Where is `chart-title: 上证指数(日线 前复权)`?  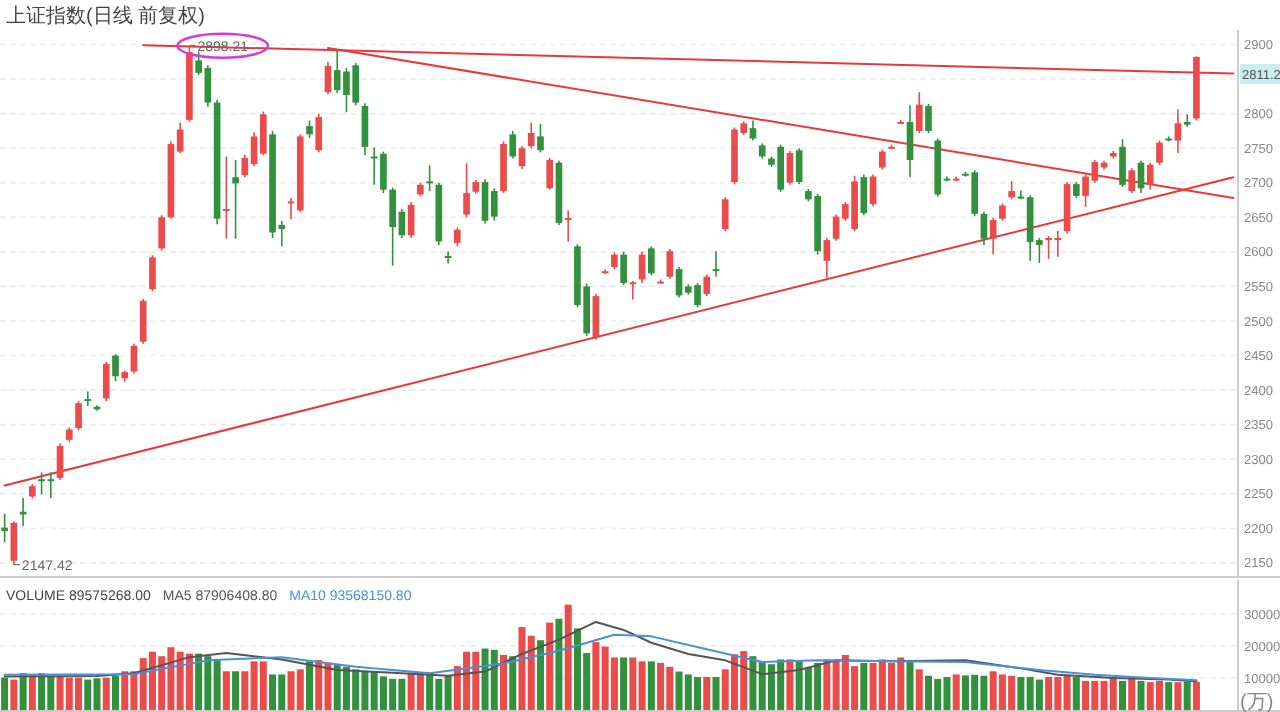
chart-title: 上证指数(日线 前复权) is located at coordinates (105, 16).